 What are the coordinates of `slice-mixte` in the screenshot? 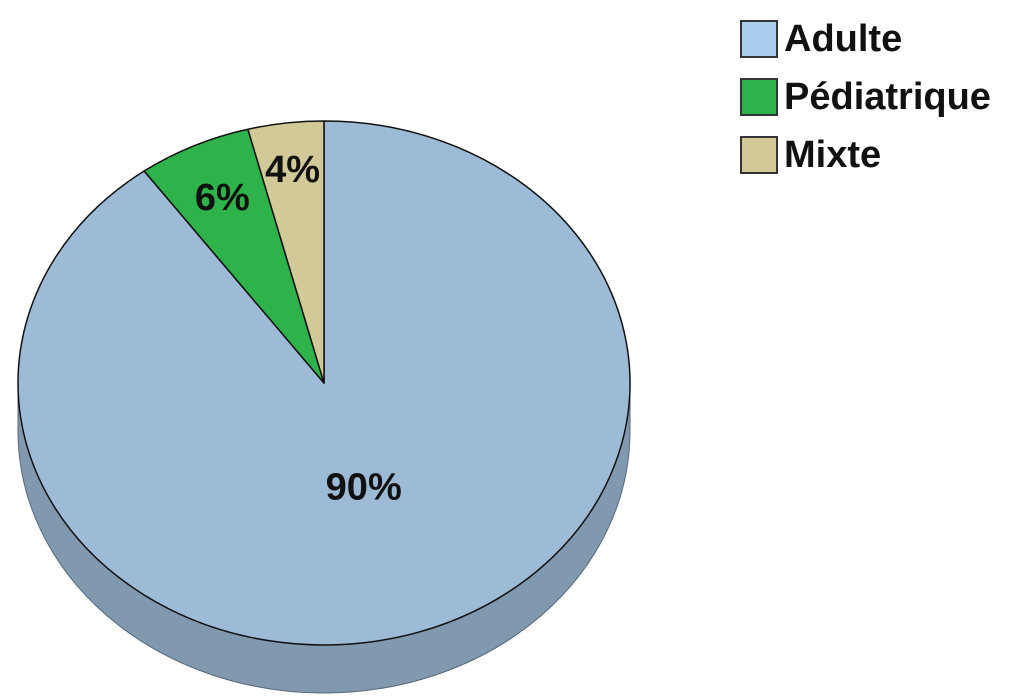 It's located at (286, 252).